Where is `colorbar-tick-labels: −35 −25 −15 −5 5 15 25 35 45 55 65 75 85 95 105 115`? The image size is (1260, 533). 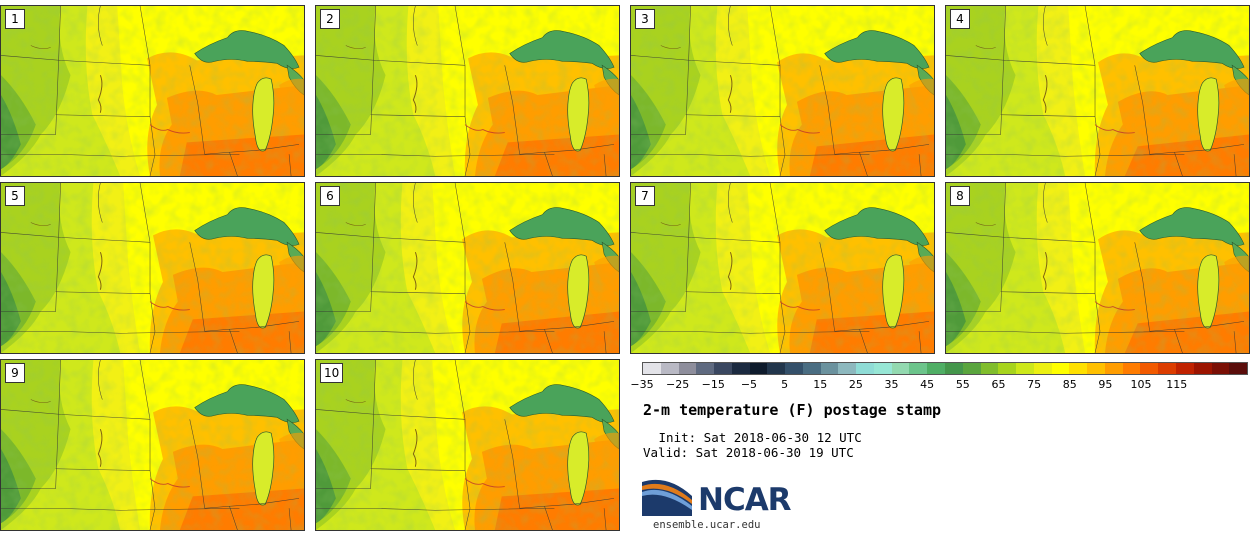 colorbar-tick-labels: −35 −25 −15 −5 5 15 25 35 45 55 65 75 85 95 105 115 is located at coordinates (939, 385).